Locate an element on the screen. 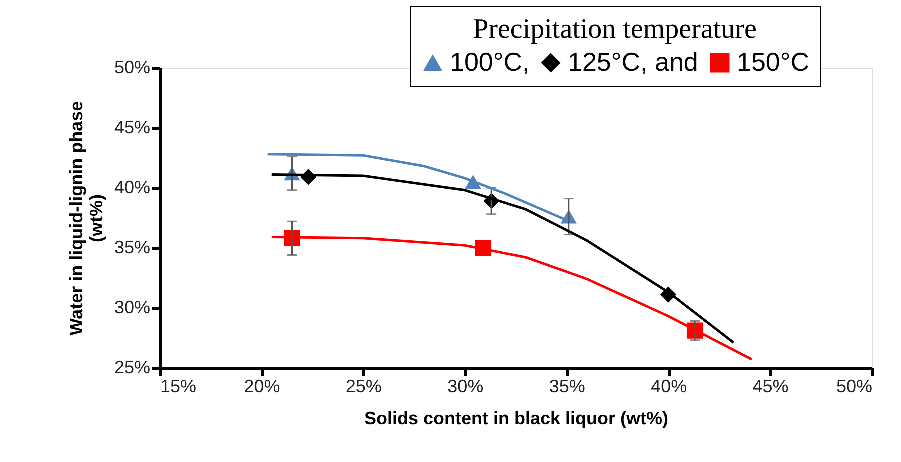 The width and height of the screenshot is (901, 462). y-tick-label: 45% is located at coordinates (132, 128).